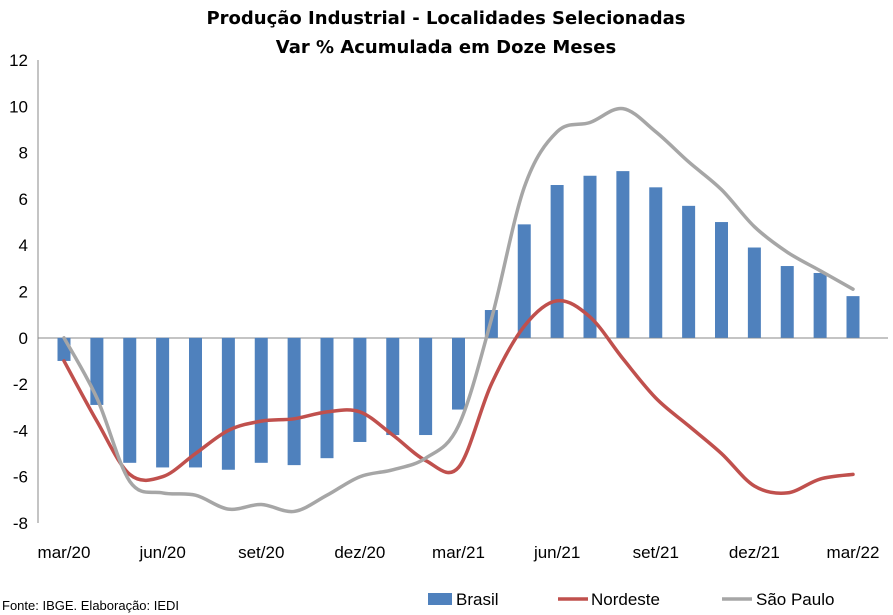 Image resolution: width=893 pixels, height=615 pixels. I want to click on legend-swatch-brasil, so click(440, 599).